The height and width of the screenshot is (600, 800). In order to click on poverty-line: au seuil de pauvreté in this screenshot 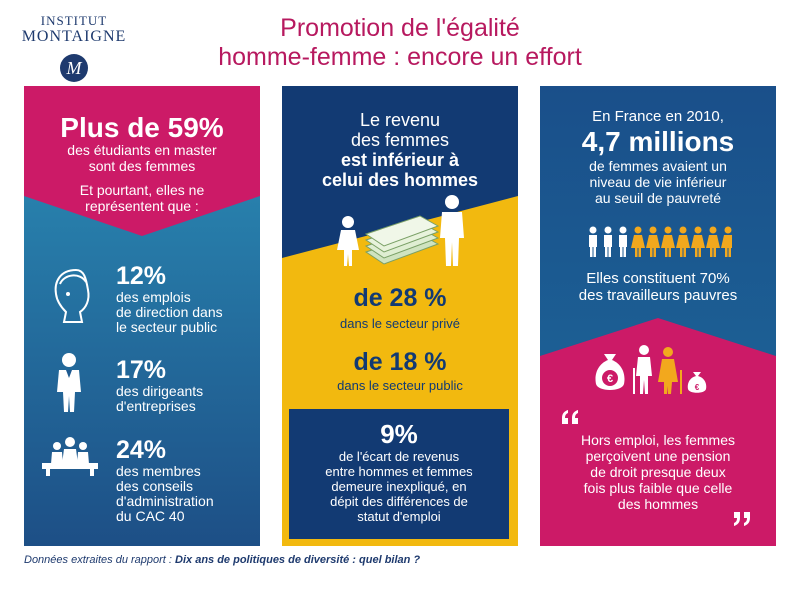, I will do `click(658, 198)`.